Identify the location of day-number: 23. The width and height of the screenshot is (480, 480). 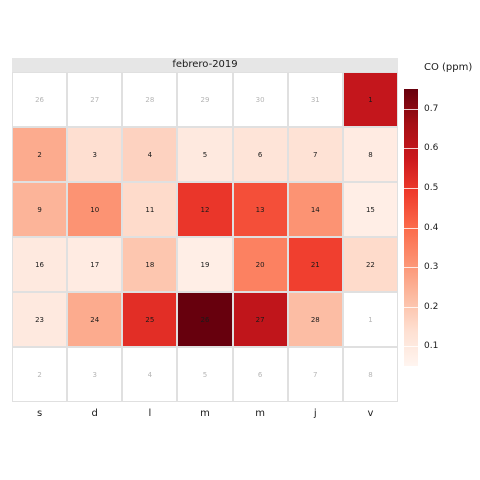
(40, 319).